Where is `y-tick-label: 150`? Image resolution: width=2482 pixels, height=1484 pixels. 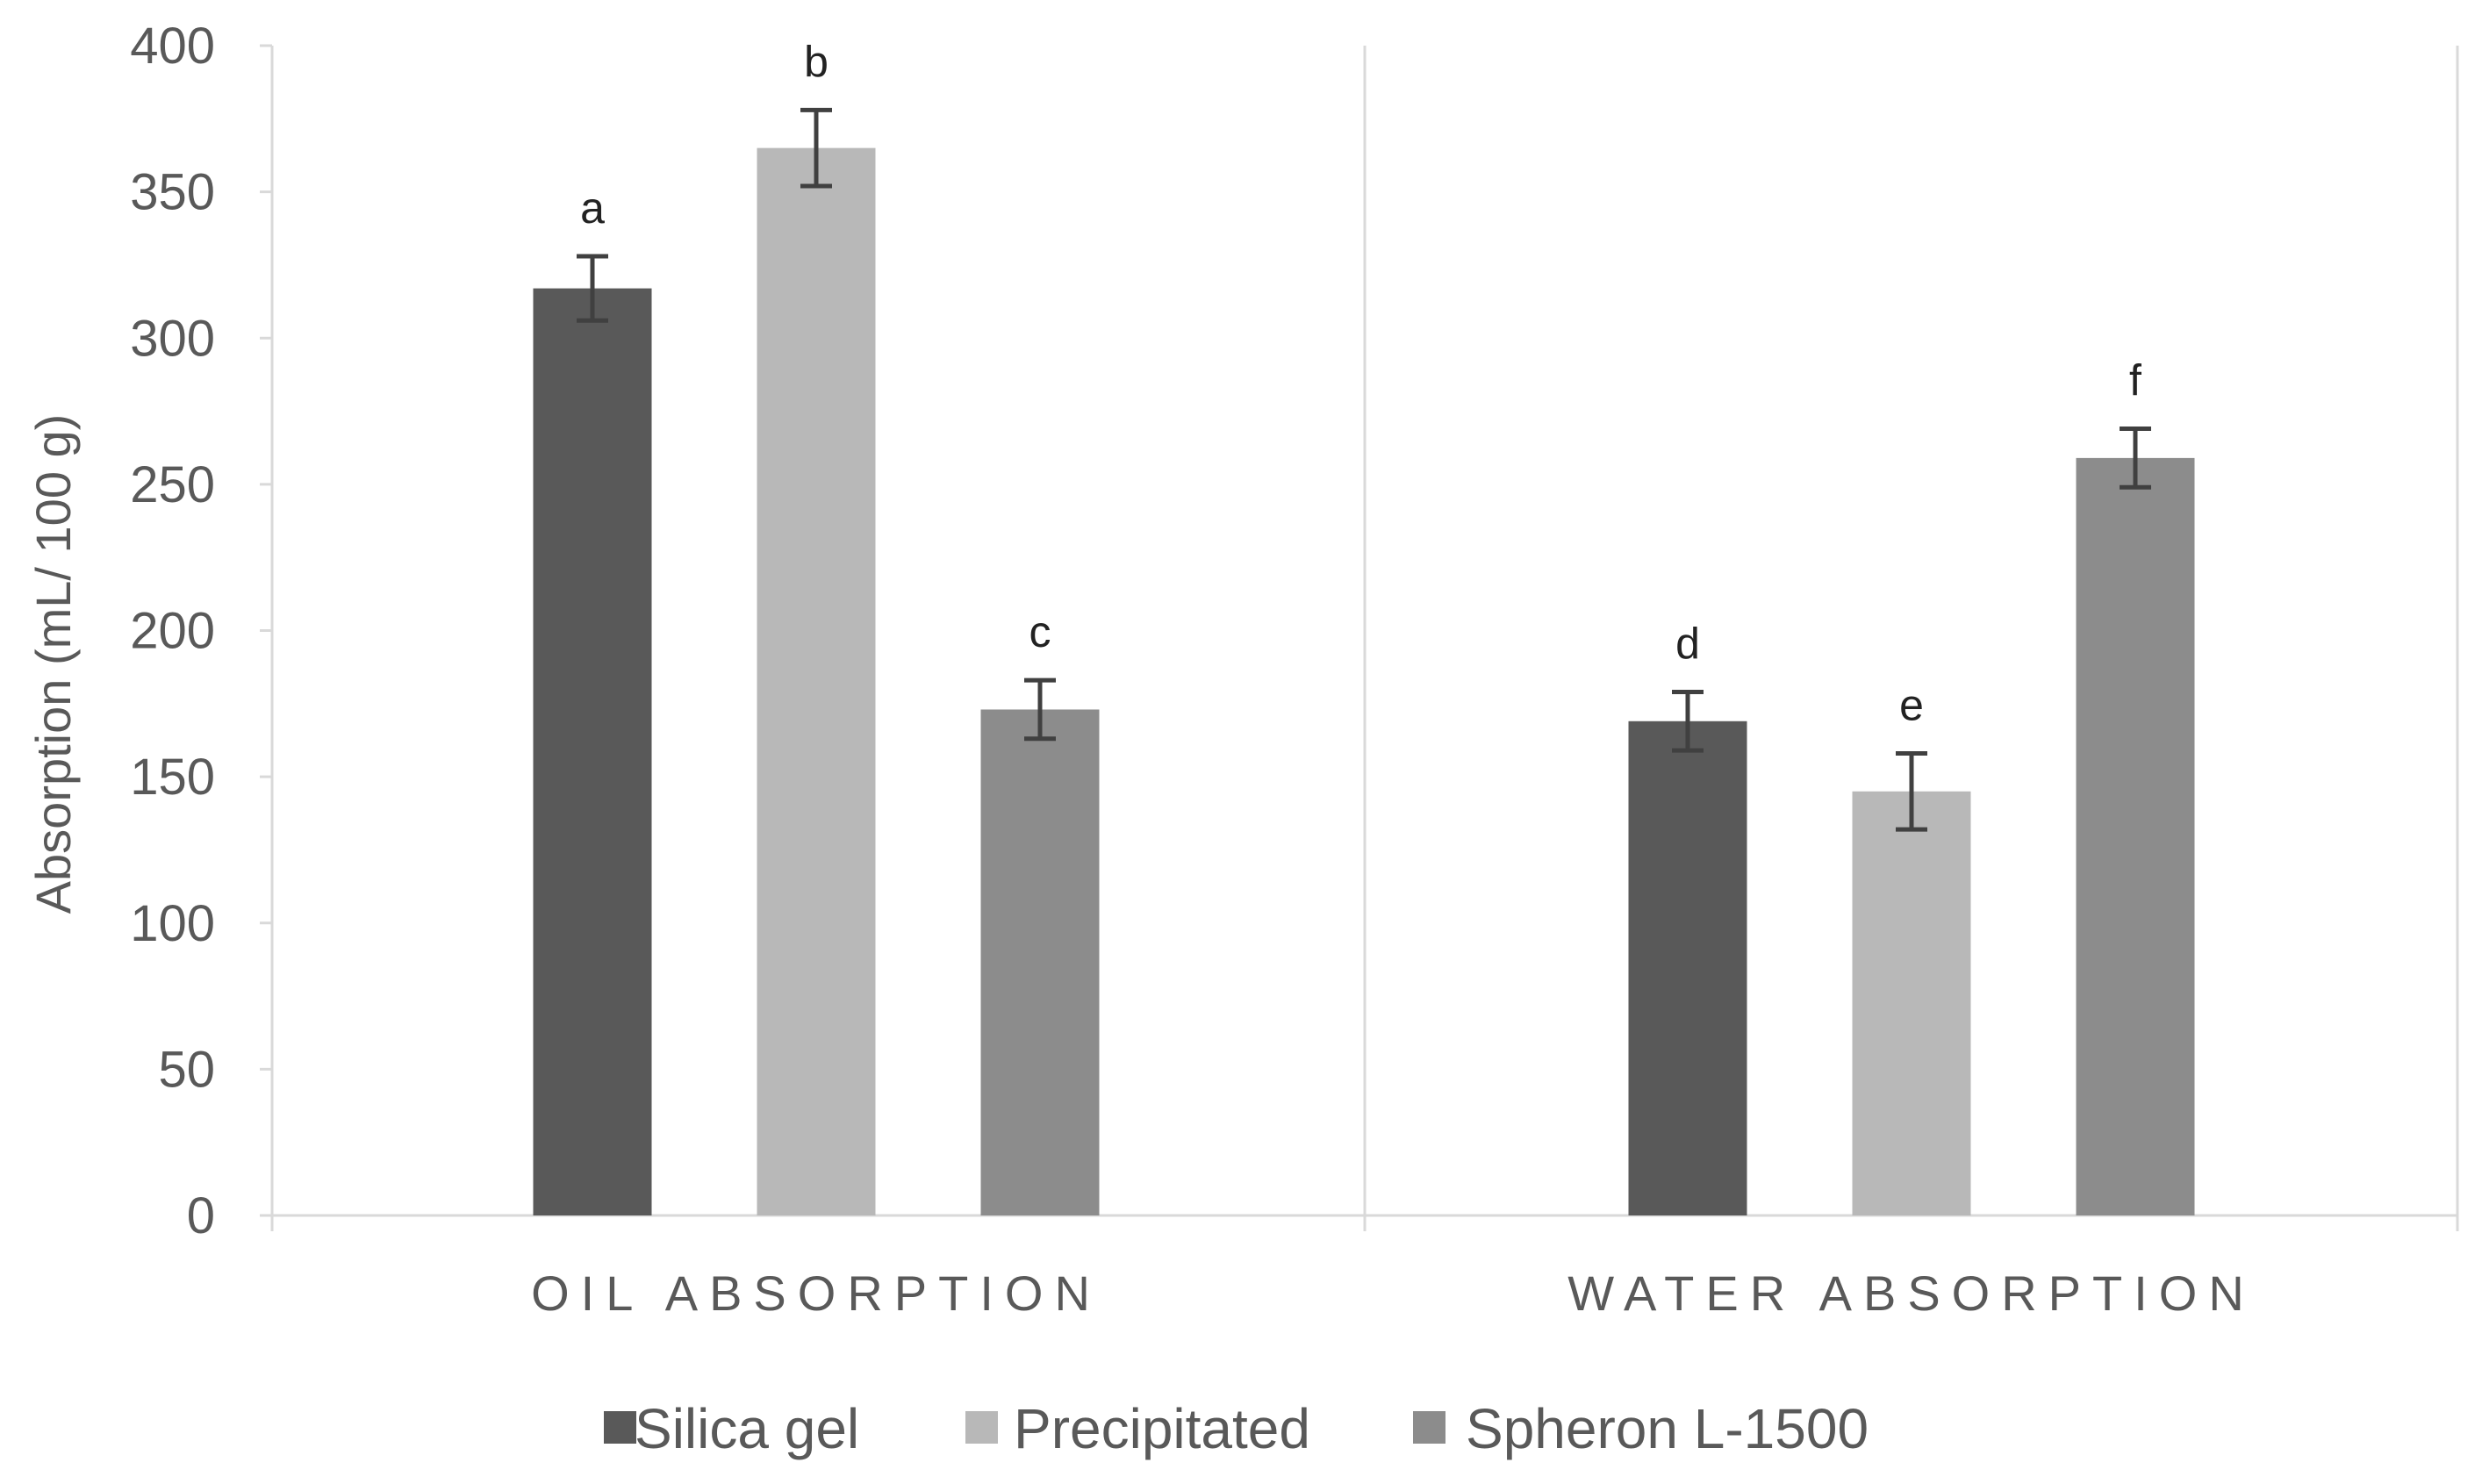
y-tick-label: 150 is located at coordinates (172, 777).